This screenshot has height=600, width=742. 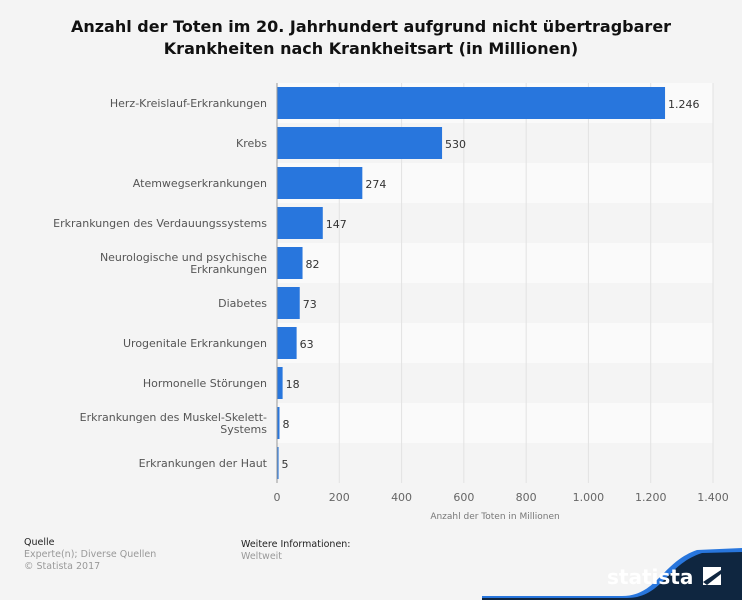 What do you see at coordinates (195, 343) in the screenshot?
I see `category-label: Urogenitale Erkrankungen` at bounding box center [195, 343].